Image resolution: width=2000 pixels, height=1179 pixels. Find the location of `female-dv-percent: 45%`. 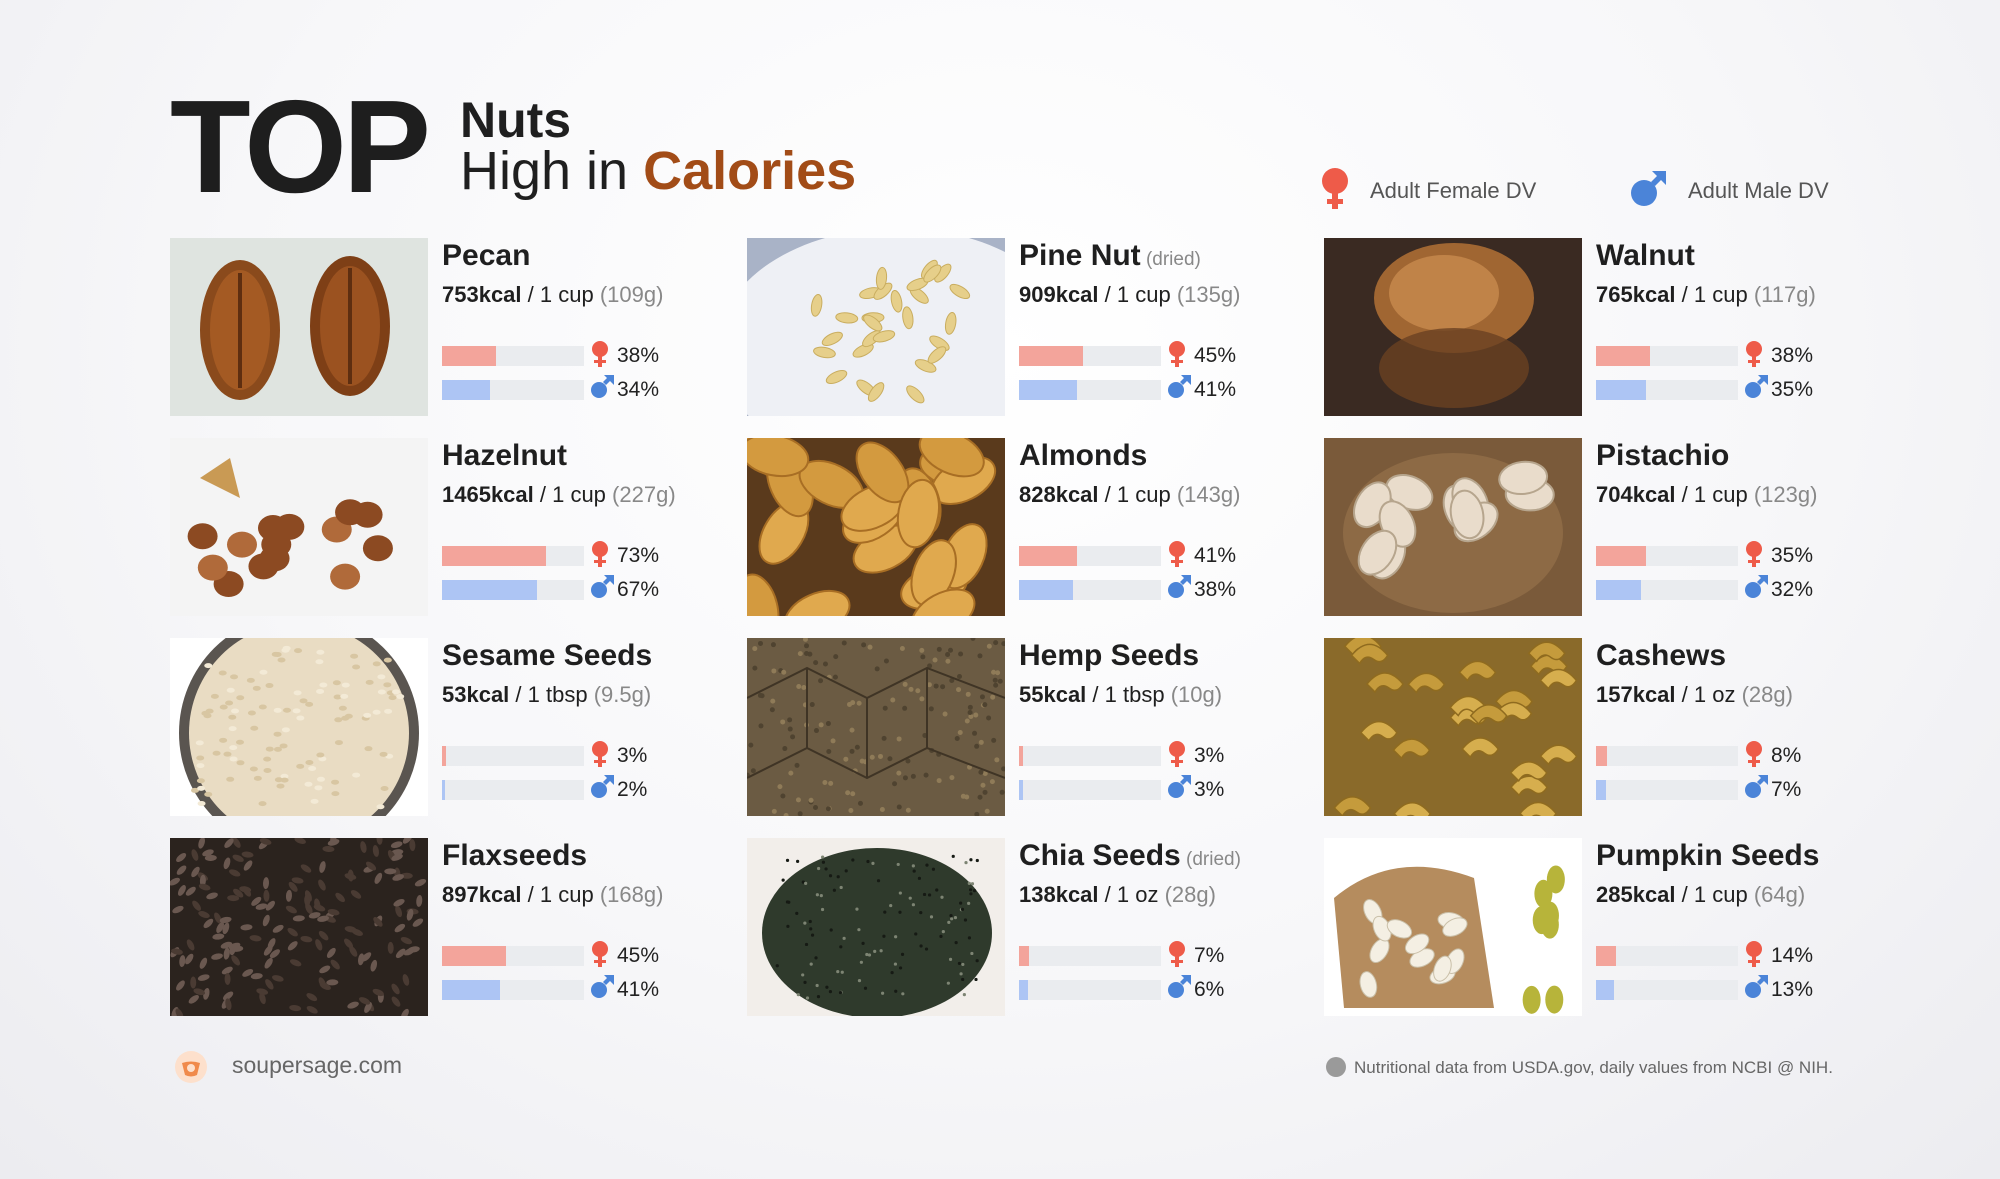

female-dv-percent: 45% is located at coordinates (638, 955).